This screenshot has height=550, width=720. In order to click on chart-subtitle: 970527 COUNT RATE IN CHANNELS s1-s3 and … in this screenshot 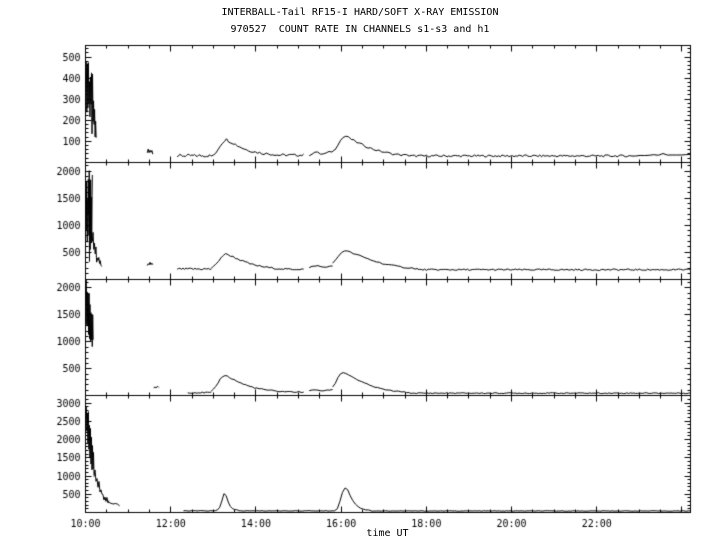, I will do `click(360, 29)`.